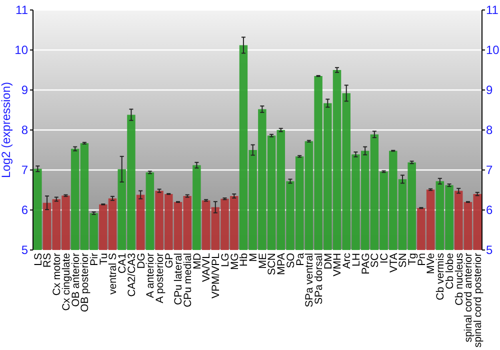  Describe the element at coordinates (431, 263) in the screenshot. I see `x-tick-label: MVe` at that location.